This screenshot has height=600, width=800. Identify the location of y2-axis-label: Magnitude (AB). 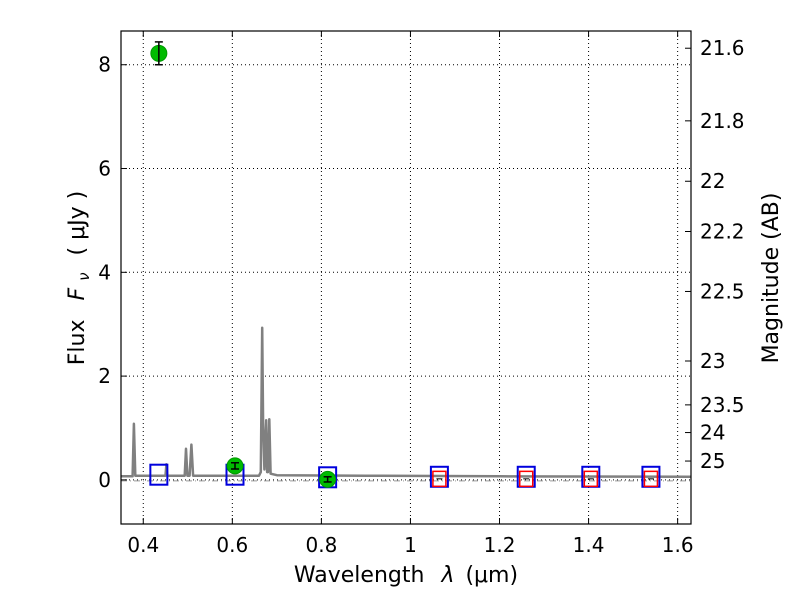
(771, 278).